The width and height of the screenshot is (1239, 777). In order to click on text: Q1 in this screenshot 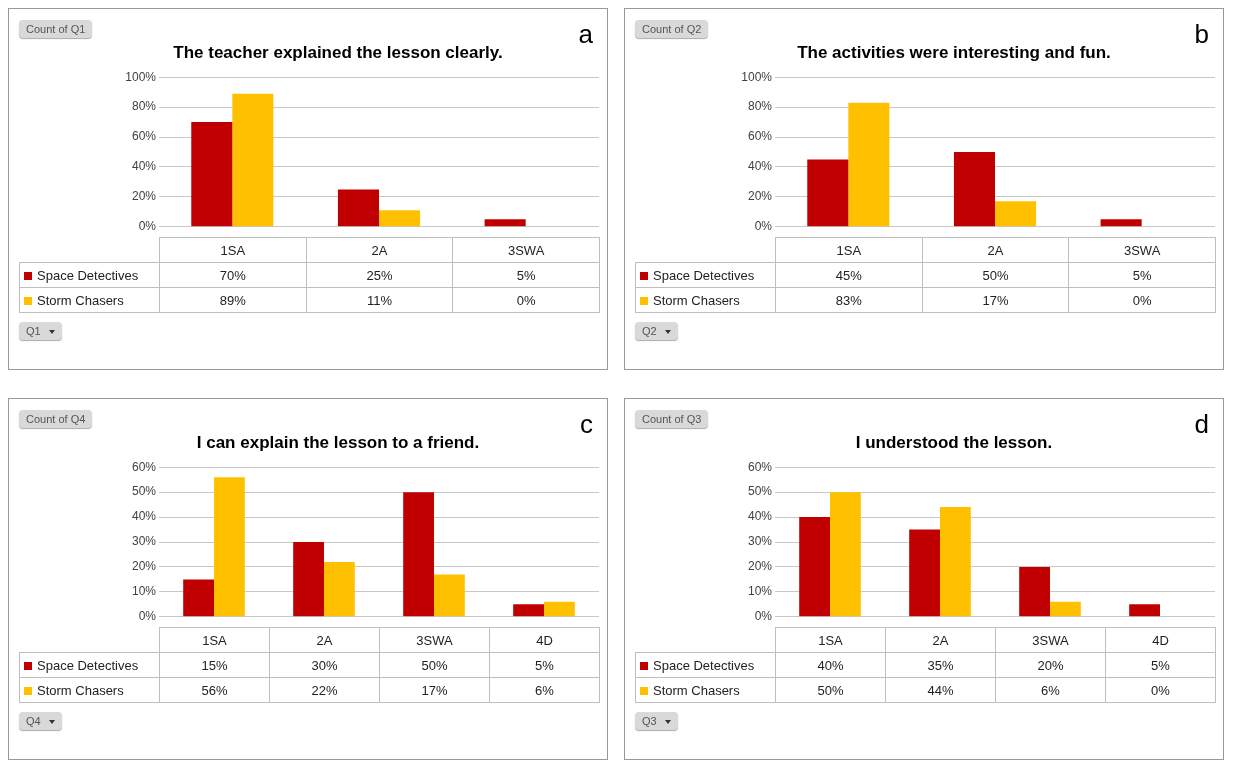, I will do `click(33, 331)`.